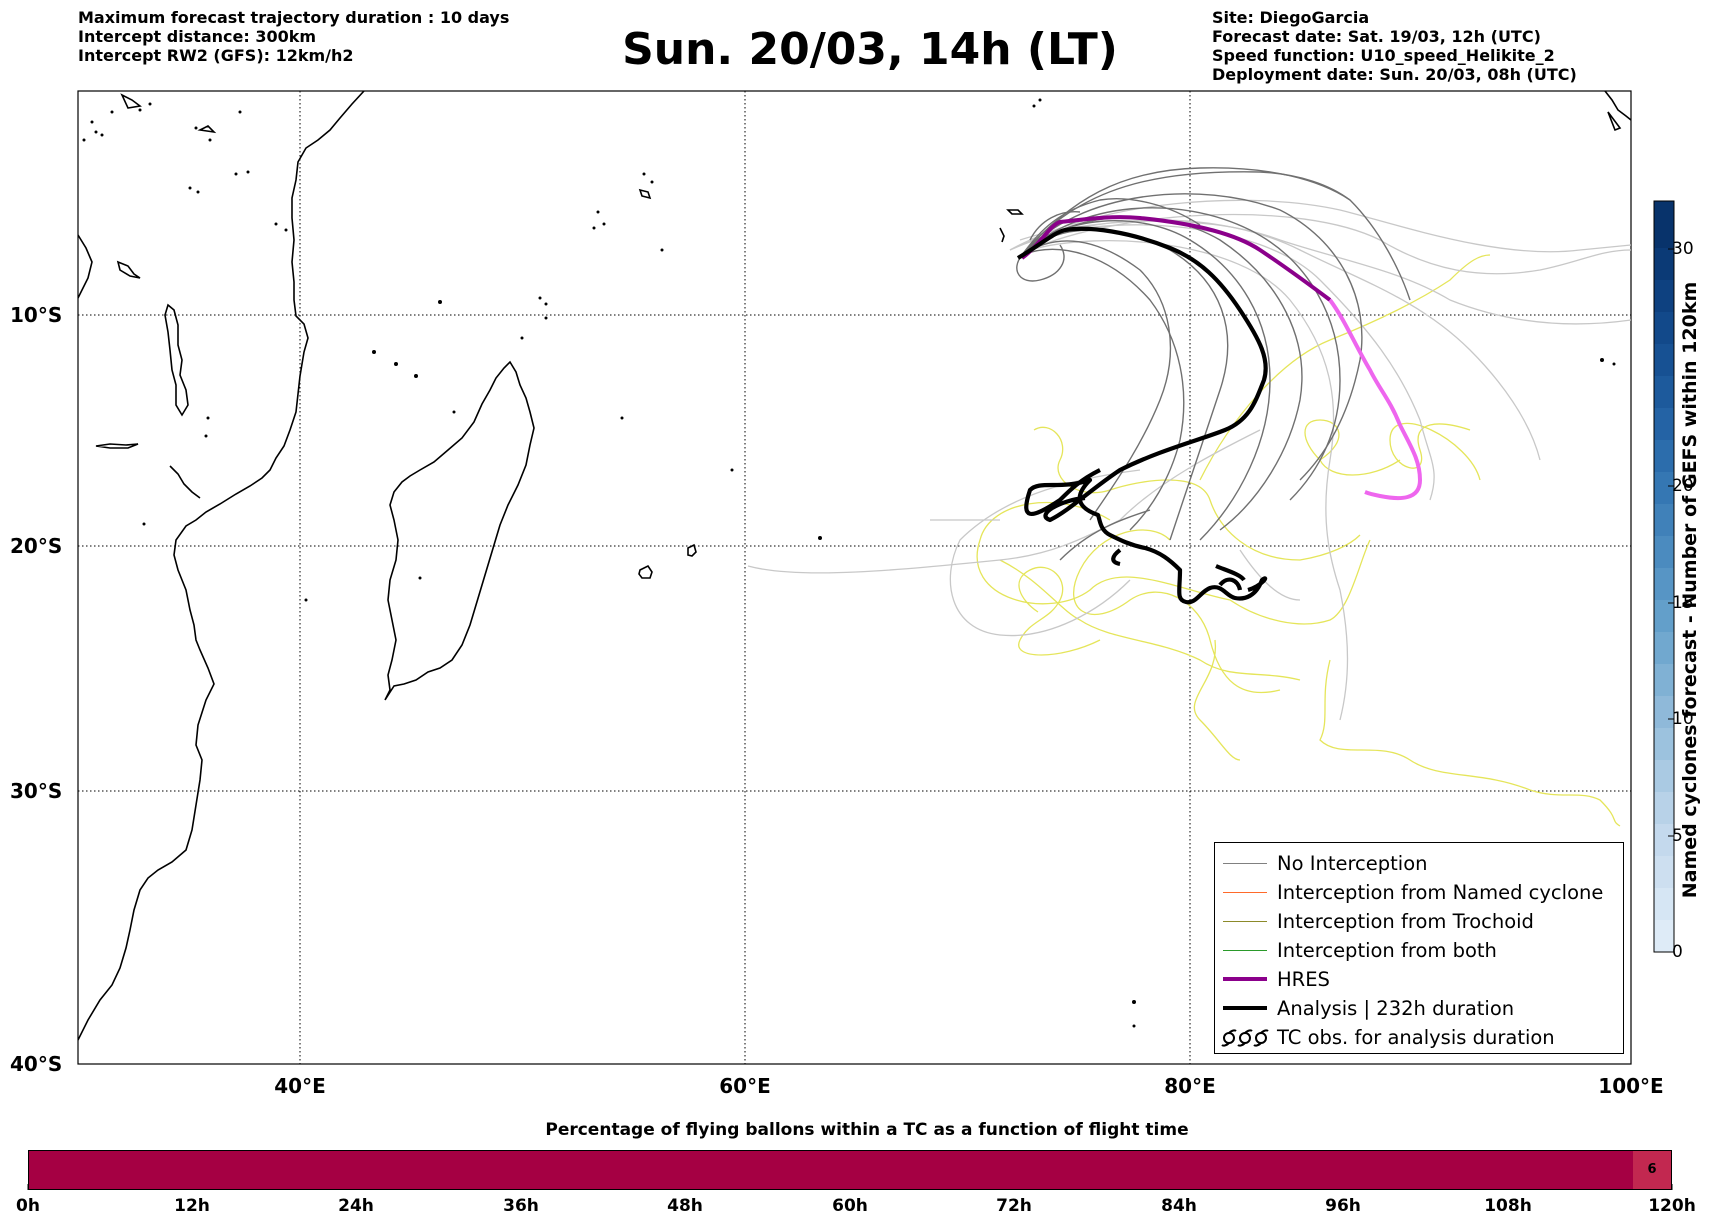 This screenshot has height=1223, width=1734. What do you see at coordinates (356, 1206) in the screenshot?
I see `time-tick-label: 24h` at bounding box center [356, 1206].